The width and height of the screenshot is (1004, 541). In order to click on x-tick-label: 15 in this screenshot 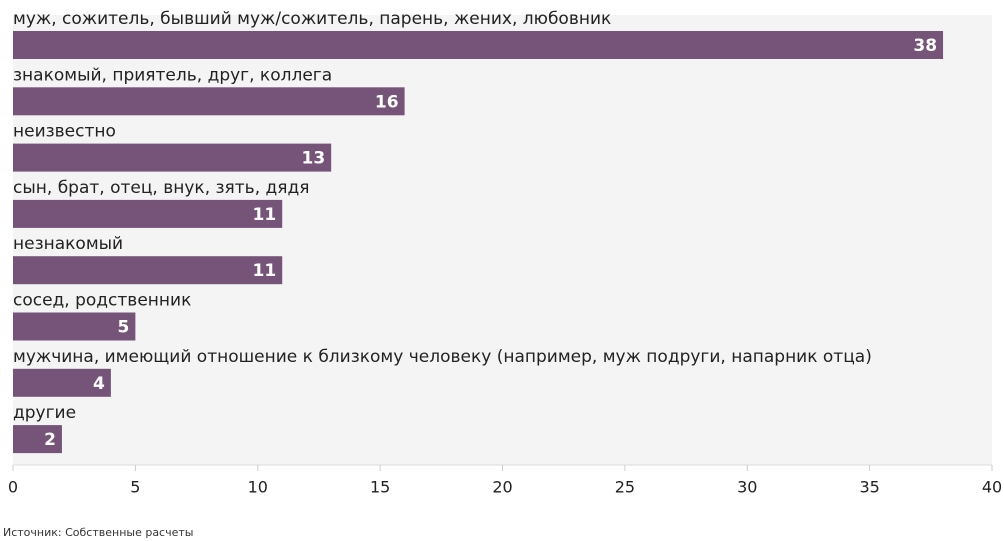, I will do `click(380, 487)`.